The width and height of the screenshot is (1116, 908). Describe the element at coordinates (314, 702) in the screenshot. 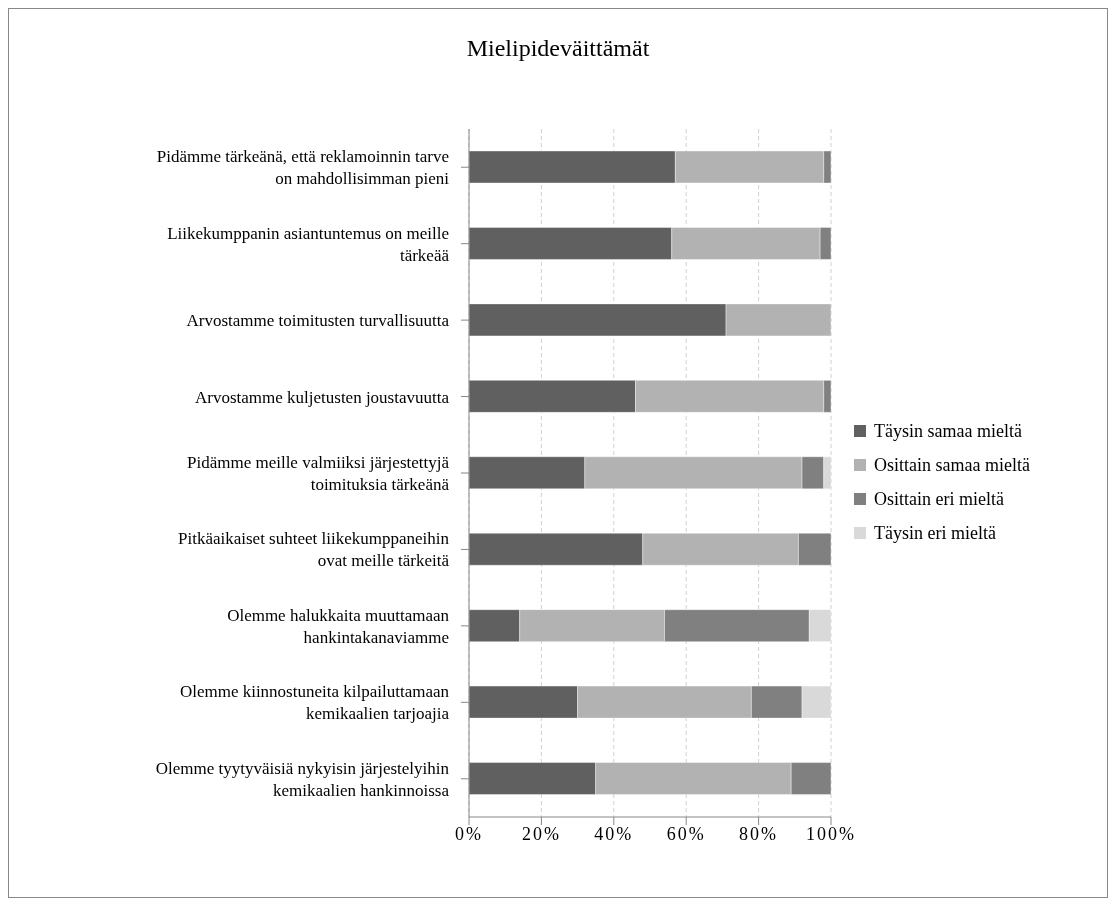

I see `y-tick-label: Olemme kiinnostuneita kilpailuttamaan kemikaalien tarjoajia` at that location.